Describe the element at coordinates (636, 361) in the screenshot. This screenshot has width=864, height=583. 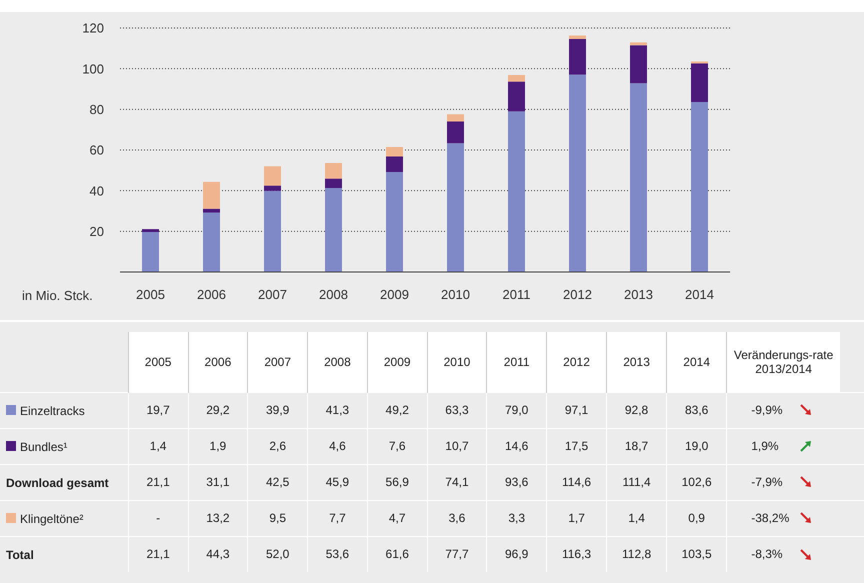
I see `category-label: 2013` at that location.